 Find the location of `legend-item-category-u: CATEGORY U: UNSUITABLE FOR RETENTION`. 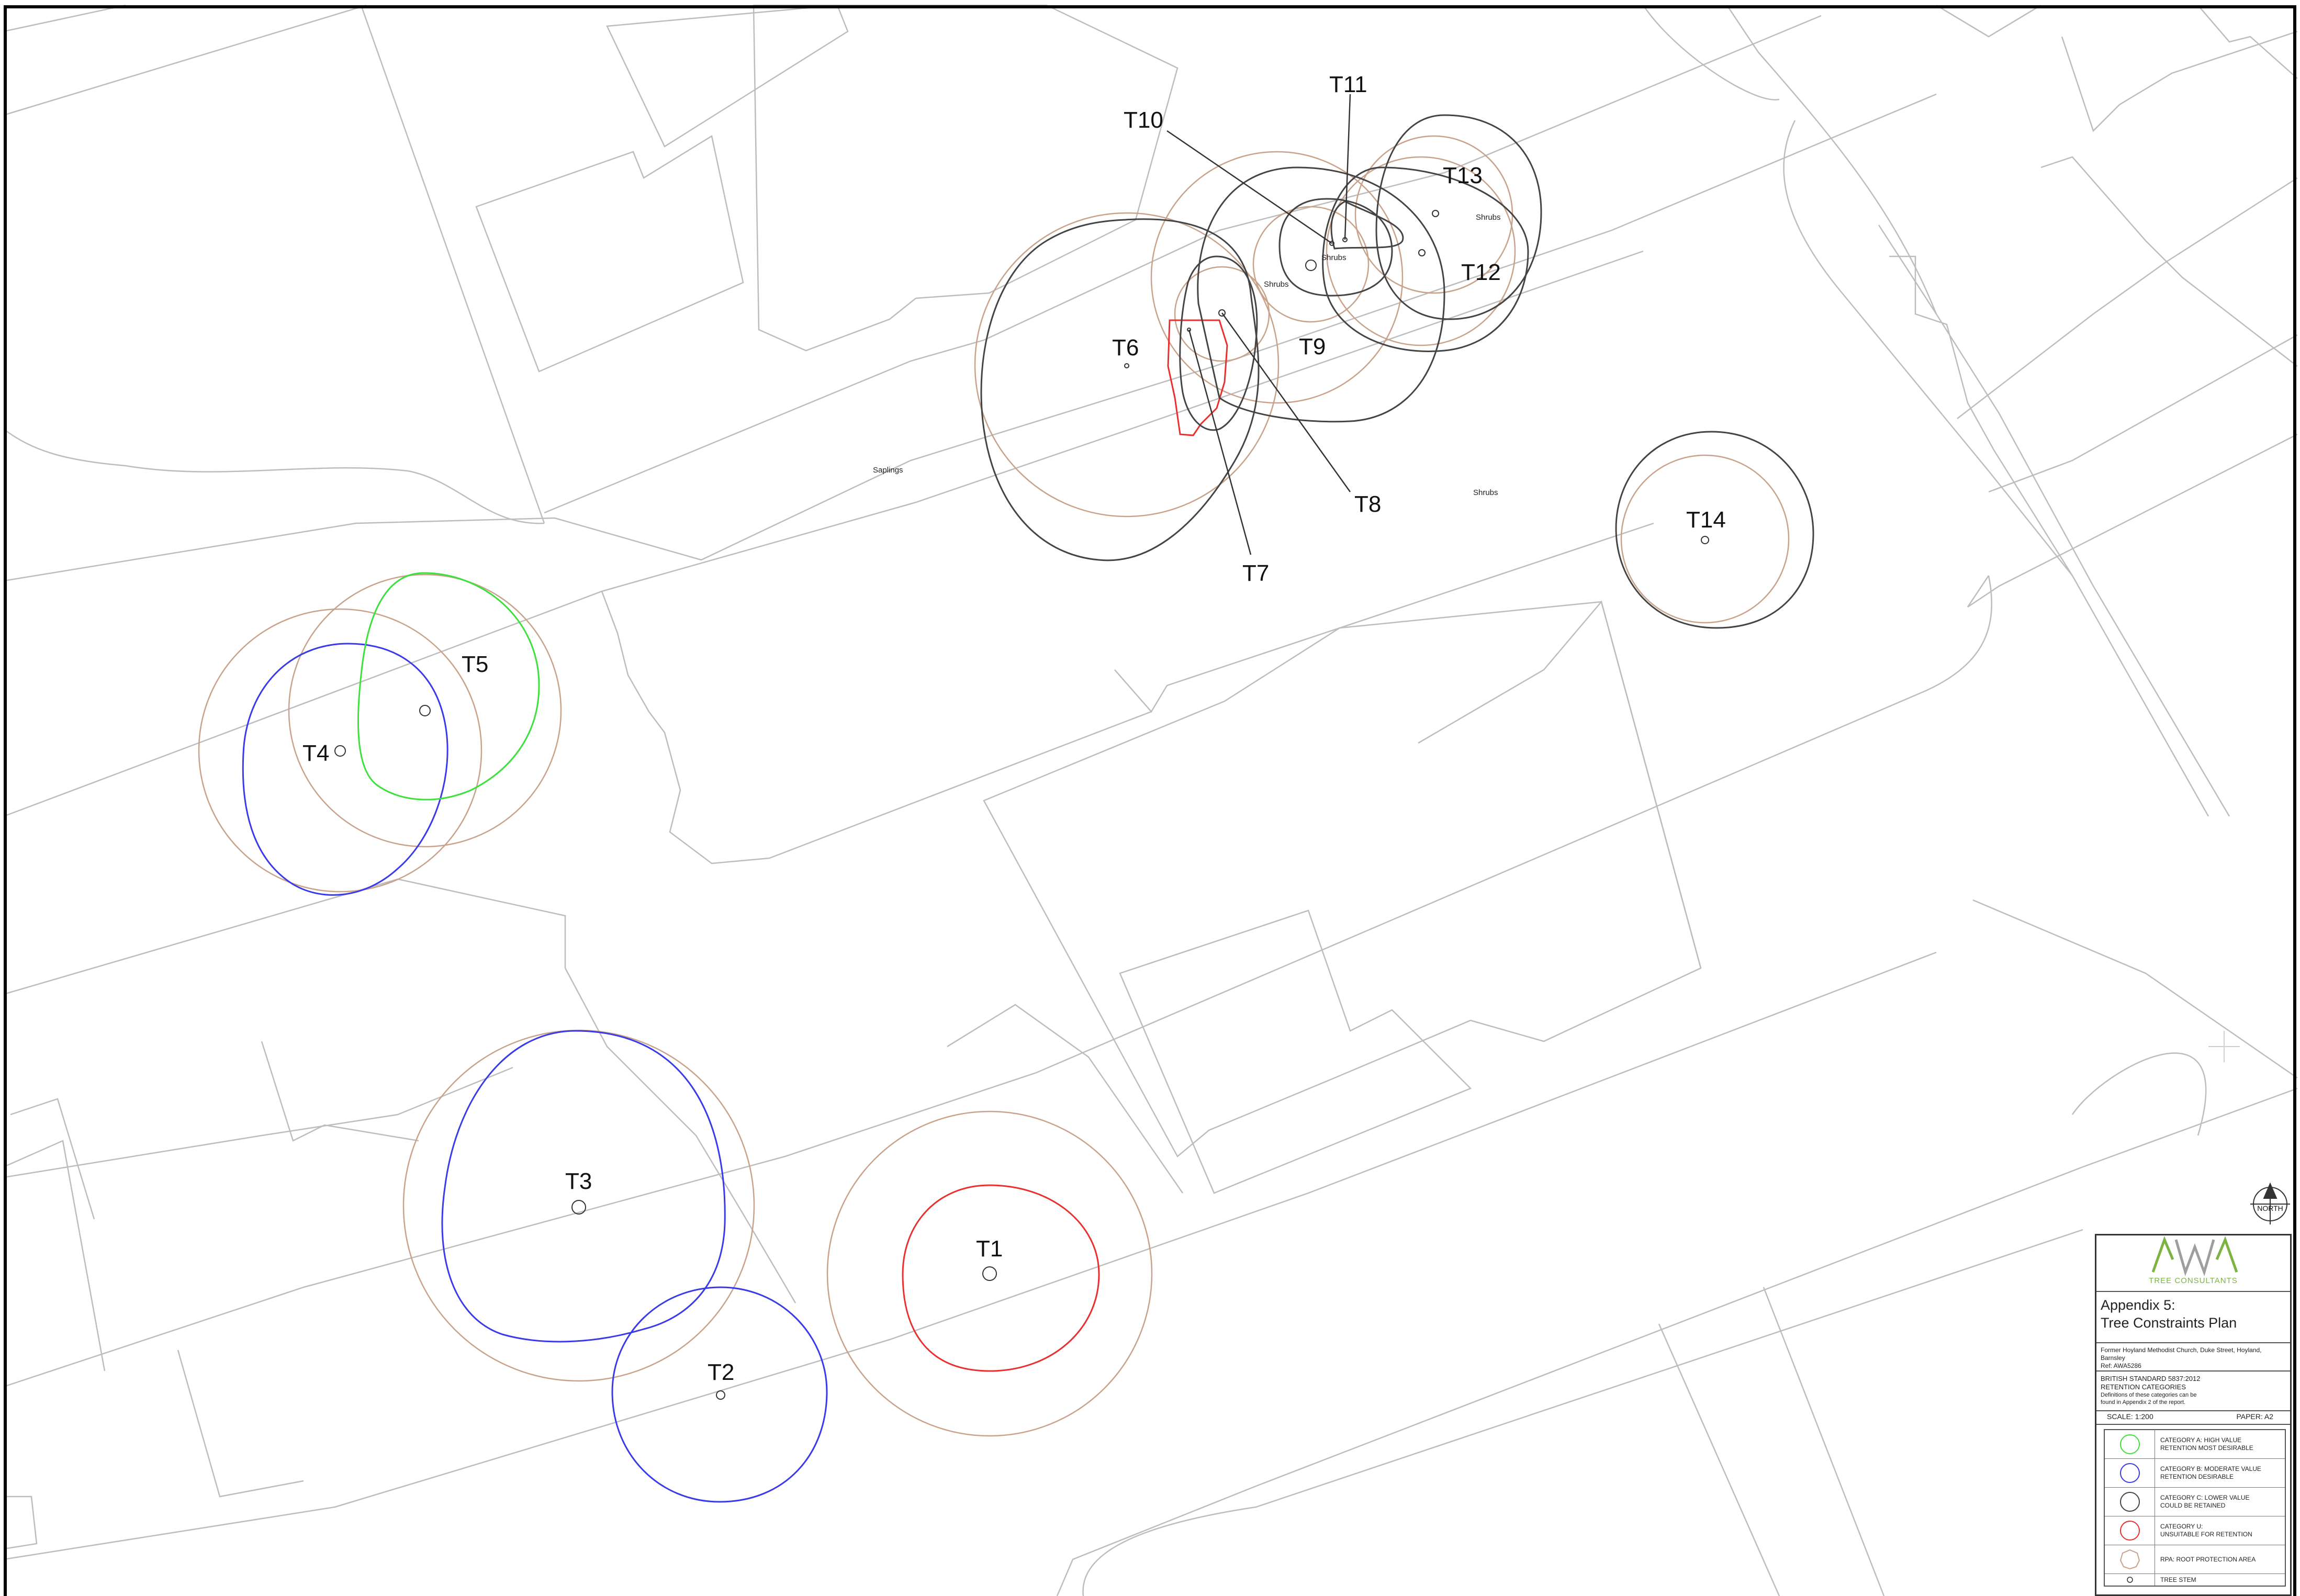

legend-item-category-u: CATEGORY U: UNSUITABLE FOR RETENTION is located at coordinates (2195, 1530).